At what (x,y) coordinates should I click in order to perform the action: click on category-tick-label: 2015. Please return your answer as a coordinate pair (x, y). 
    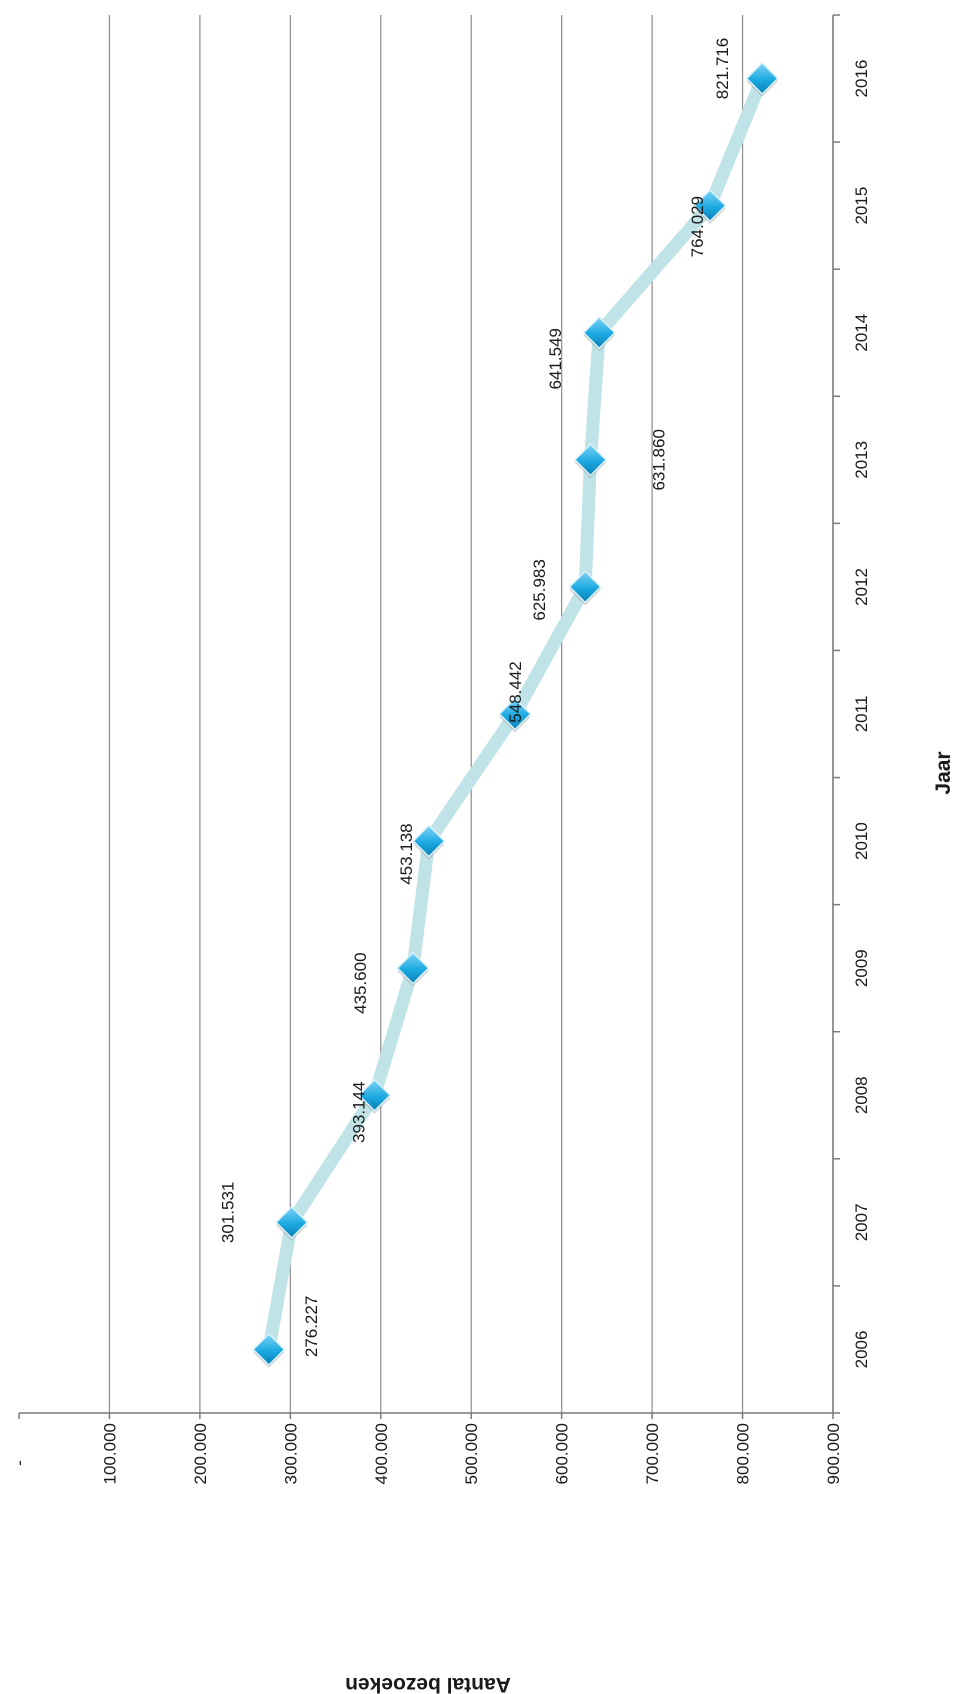
    Looking at the image, I should click on (861, 206).